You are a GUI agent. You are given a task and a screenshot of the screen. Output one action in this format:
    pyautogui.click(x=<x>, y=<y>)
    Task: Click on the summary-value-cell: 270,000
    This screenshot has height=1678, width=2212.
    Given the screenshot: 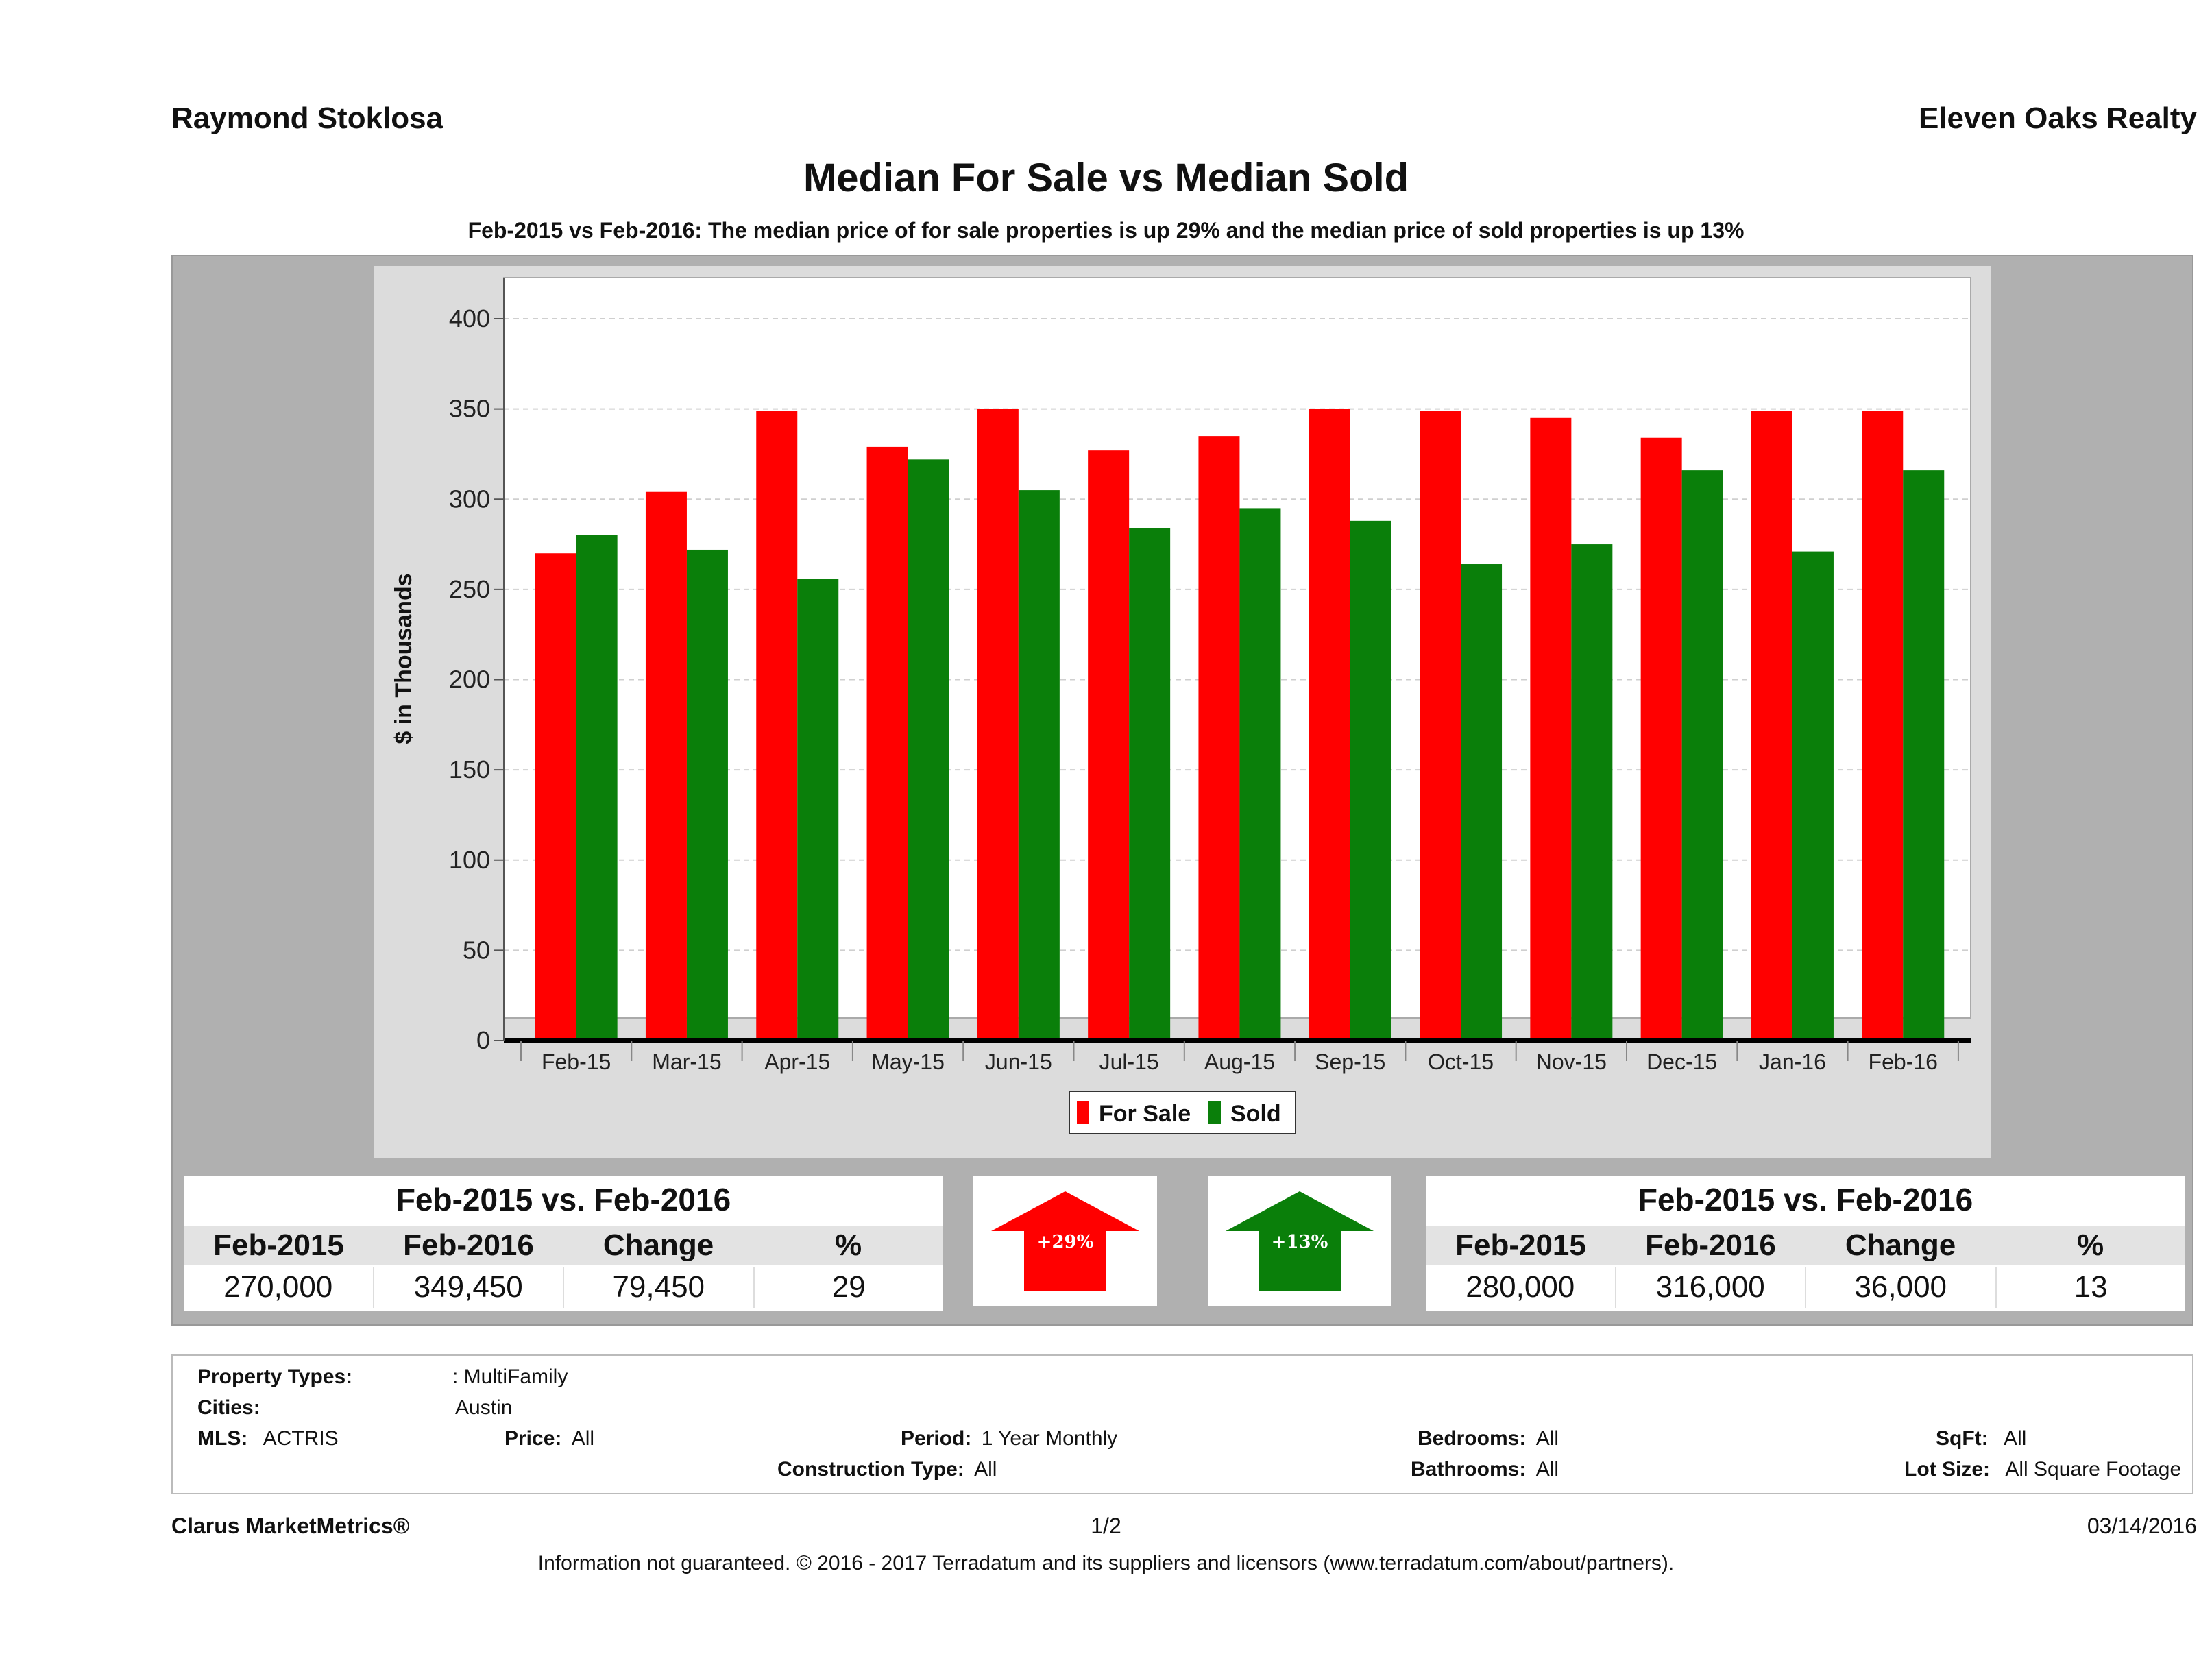 What is the action you would take?
    pyautogui.click(x=279, y=1287)
    